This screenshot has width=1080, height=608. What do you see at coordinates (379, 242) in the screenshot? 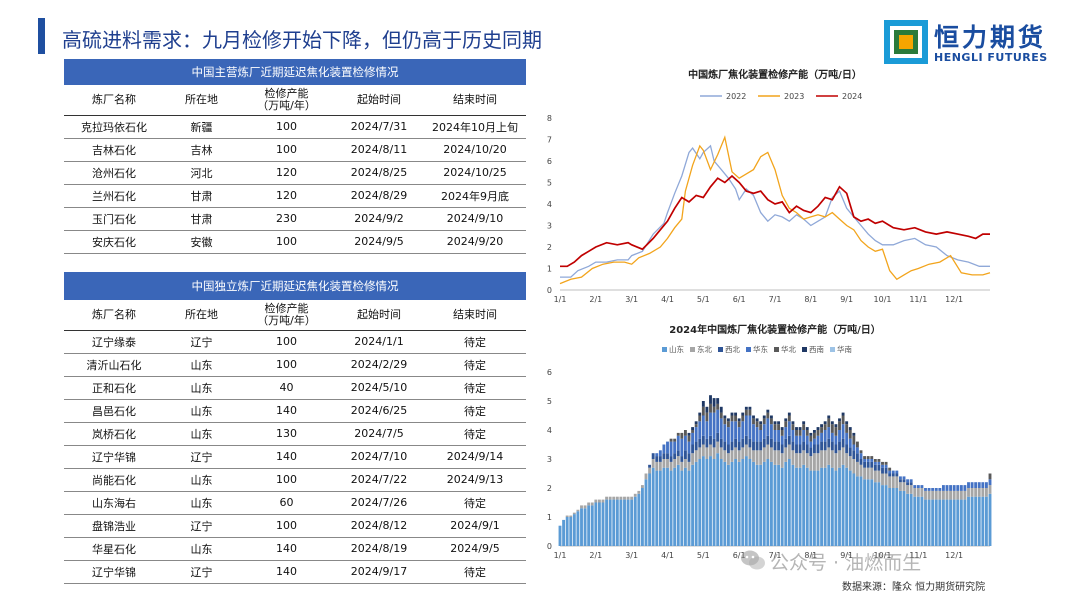
I see `table-cell: 2024/9/5` at bounding box center [379, 242].